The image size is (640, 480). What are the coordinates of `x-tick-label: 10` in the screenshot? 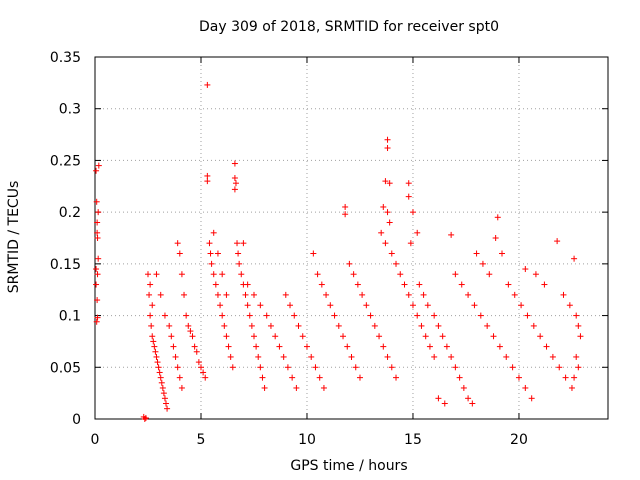 It's located at (307, 440).